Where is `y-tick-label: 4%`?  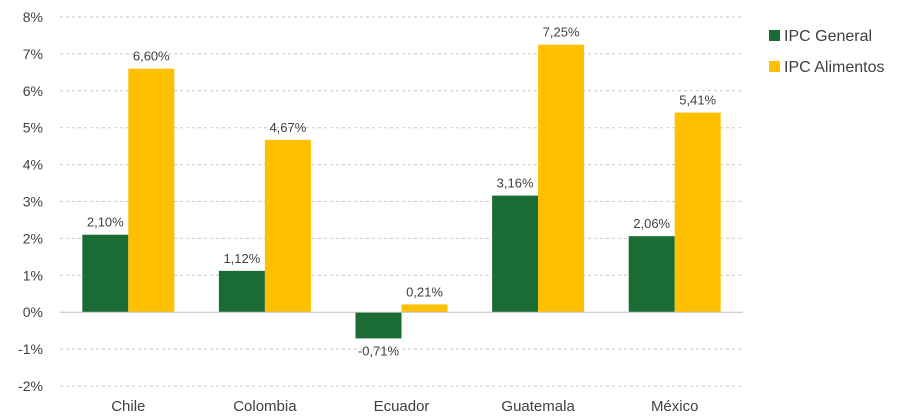 y-tick-label: 4% is located at coordinates (33, 165).